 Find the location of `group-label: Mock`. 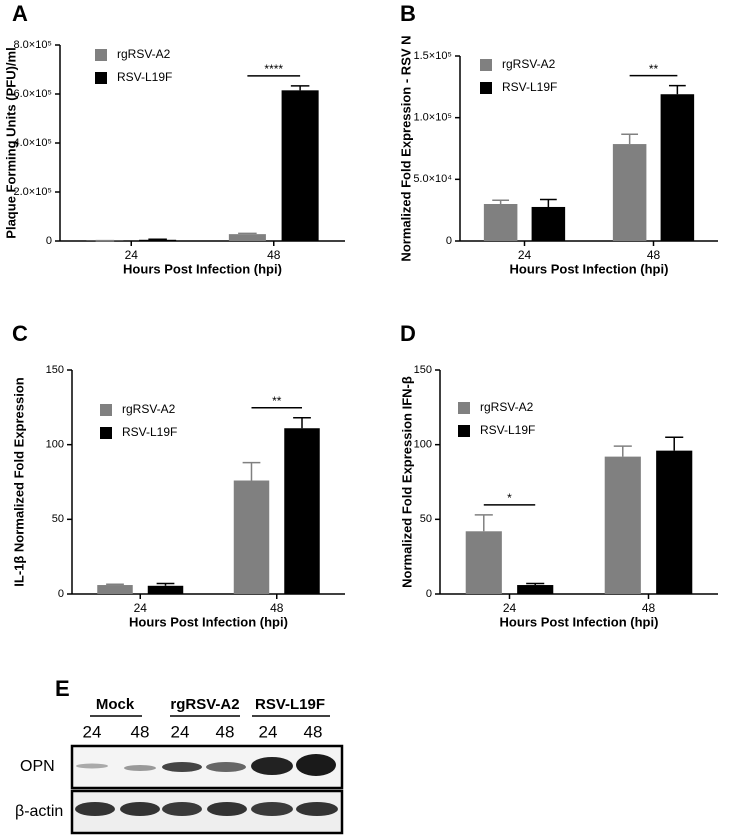

group-label: Mock is located at coordinates (115, 704).